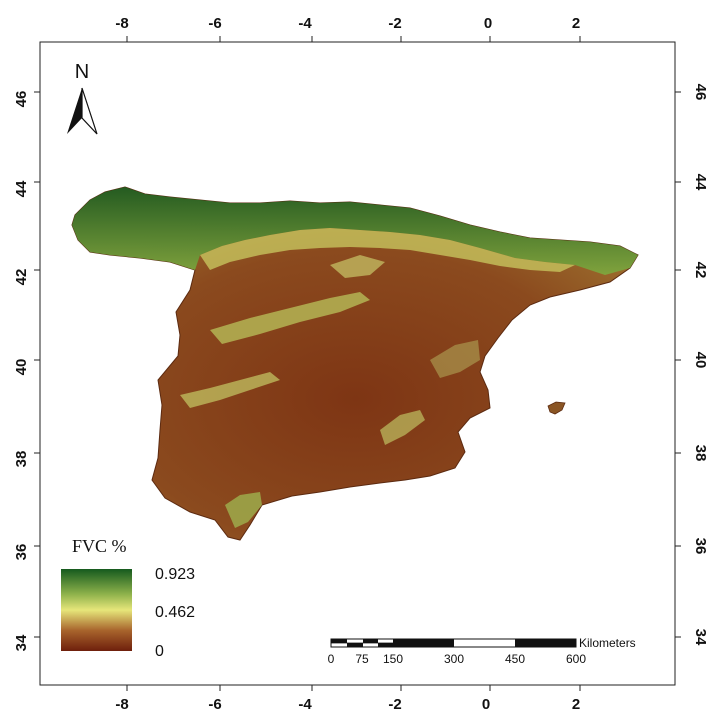  What do you see at coordinates (348, 699) in the screenshot?
I see `bottom-longitude-axis: -8 -6 -4 -2 0 2` at bounding box center [348, 699].